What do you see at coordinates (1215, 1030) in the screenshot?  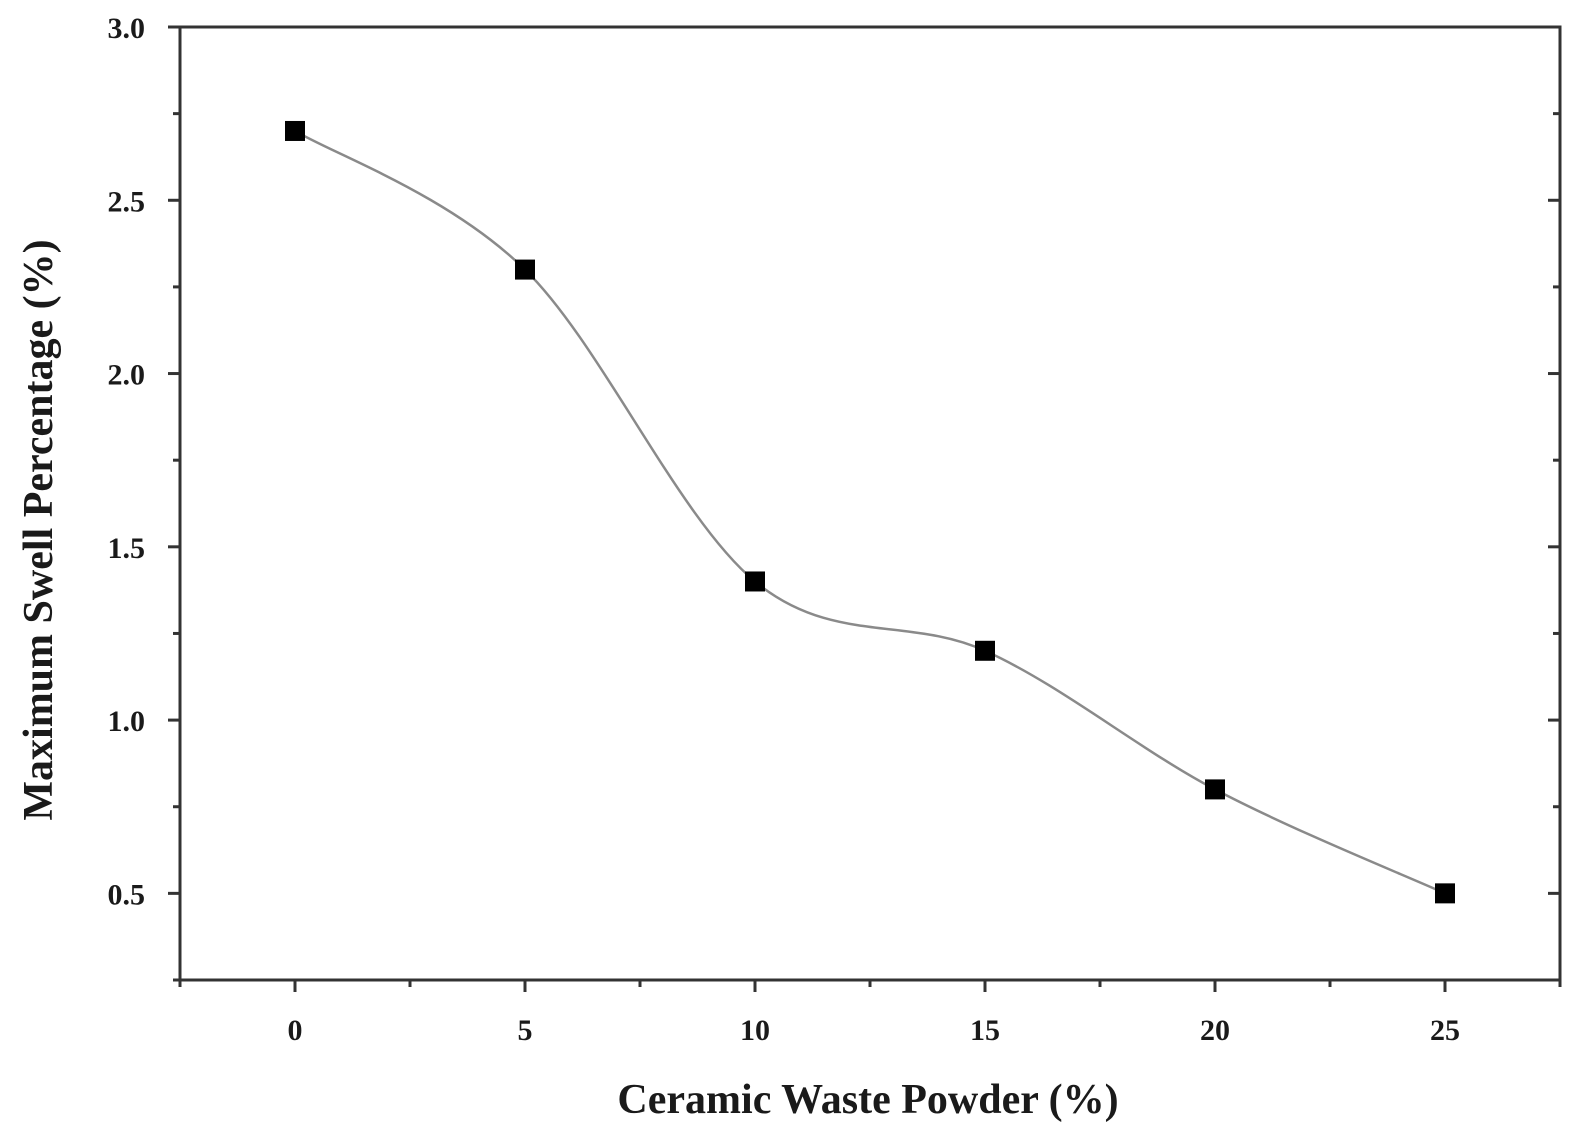 I see `x-tick-label: 20` at bounding box center [1215, 1030].